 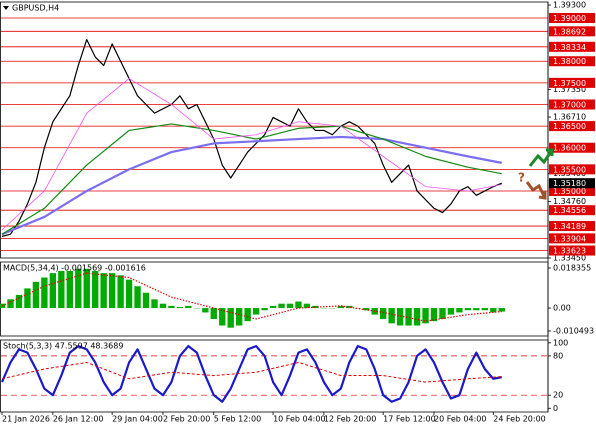 I want to click on level-label: 1.34189, so click(x=569, y=226).